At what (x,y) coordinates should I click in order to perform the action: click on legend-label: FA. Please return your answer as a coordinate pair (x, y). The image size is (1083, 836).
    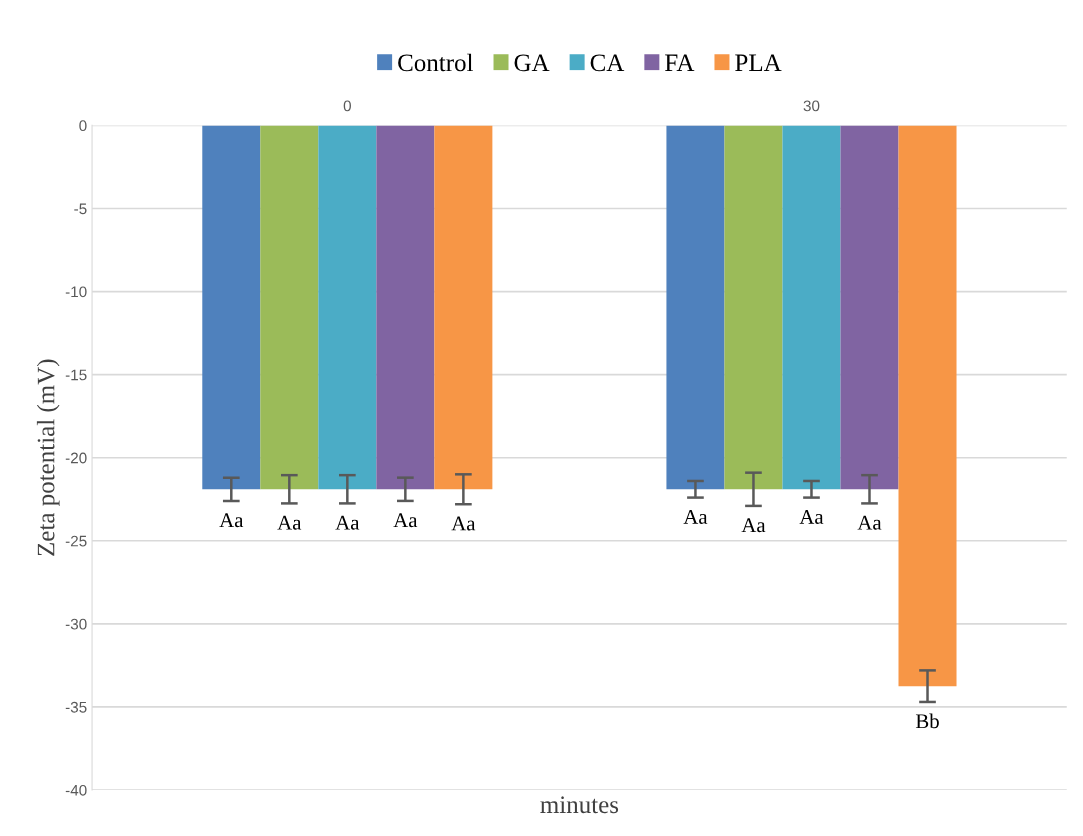
    Looking at the image, I should click on (680, 62).